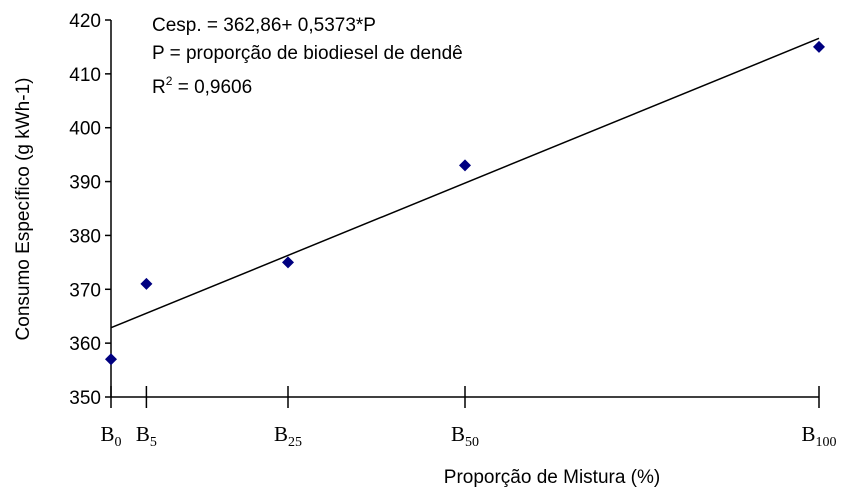 The height and width of the screenshot is (492, 855). I want to click on y-tick-label: 410, so click(85, 75).